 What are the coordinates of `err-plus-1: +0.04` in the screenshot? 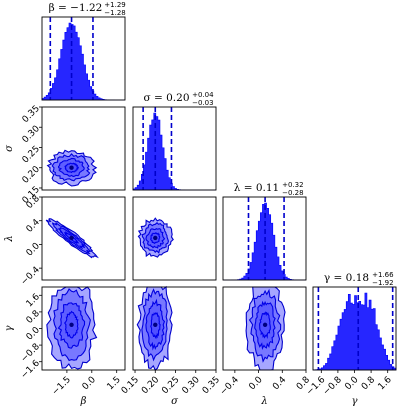 It's located at (203, 95).